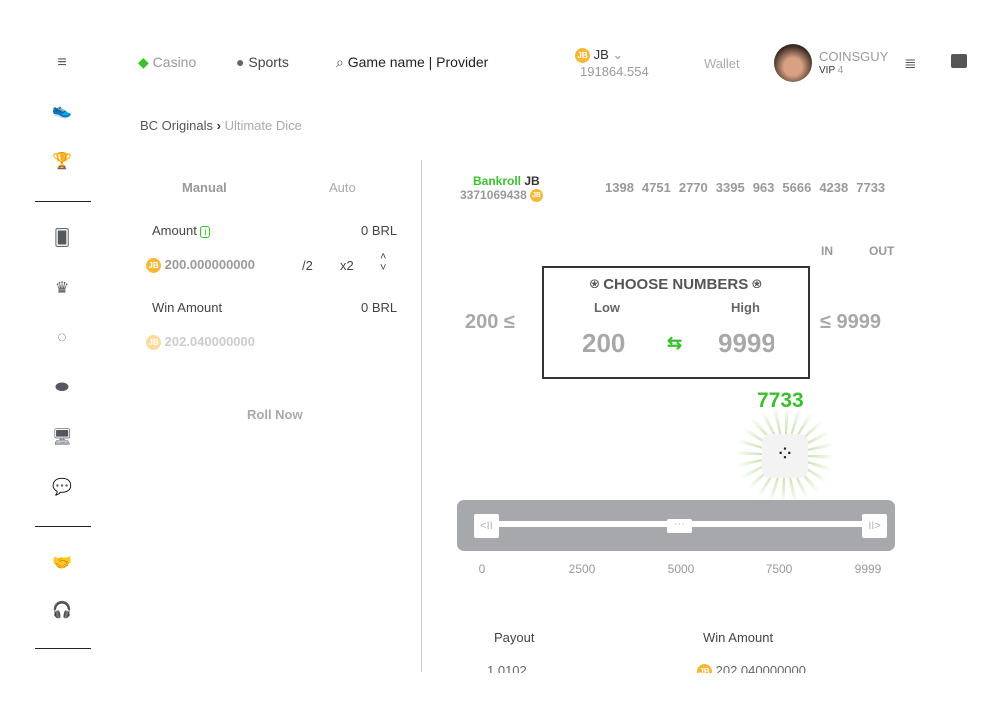 The height and width of the screenshot is (707, 1000). What do you see at coordinates (514, 637) in the screenshot?
I see `payout-label: Payout` at bounding box center [514, 637].